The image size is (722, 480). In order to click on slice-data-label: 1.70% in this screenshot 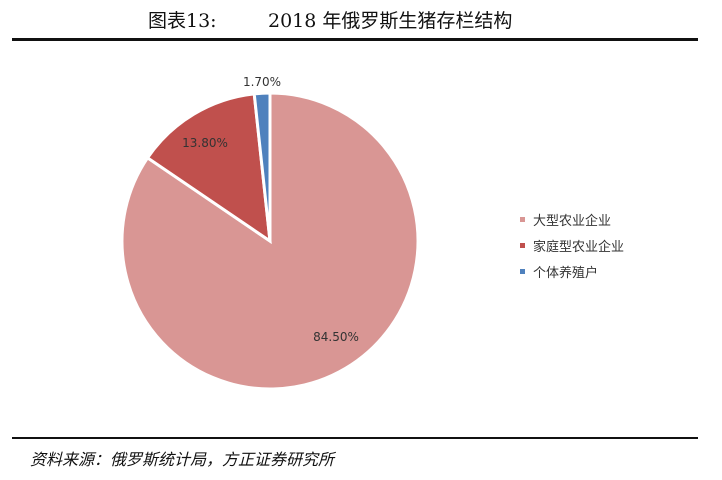, I will do `click(262, 82)`.